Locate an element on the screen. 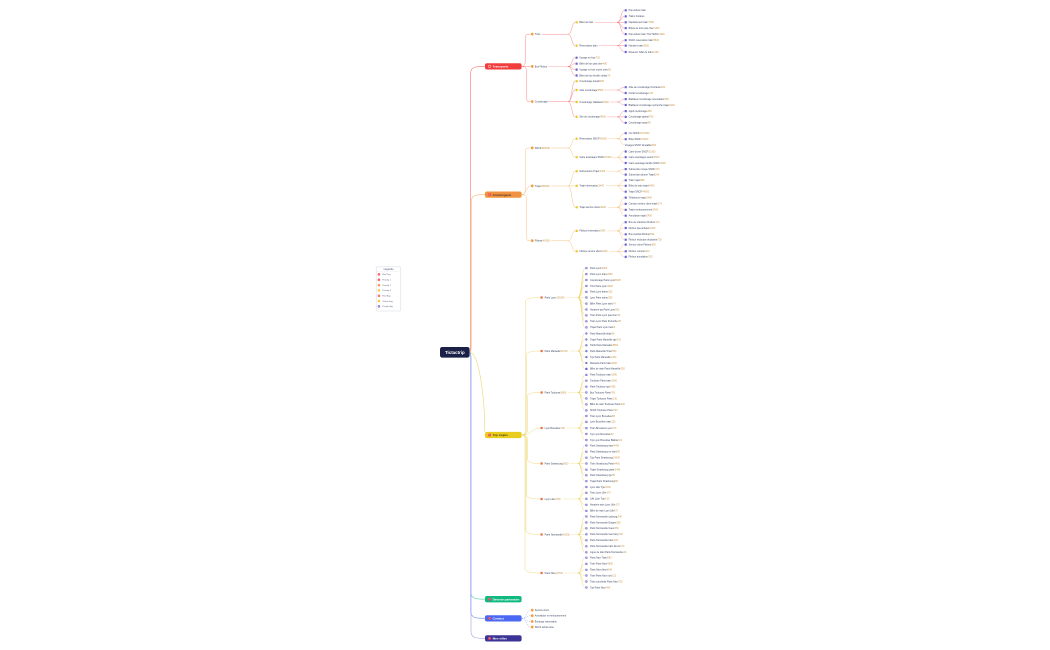 The image size is (1050, 650). svg-text: Billet de train Lyon Lille/70 is located at coordinates (604, 511).